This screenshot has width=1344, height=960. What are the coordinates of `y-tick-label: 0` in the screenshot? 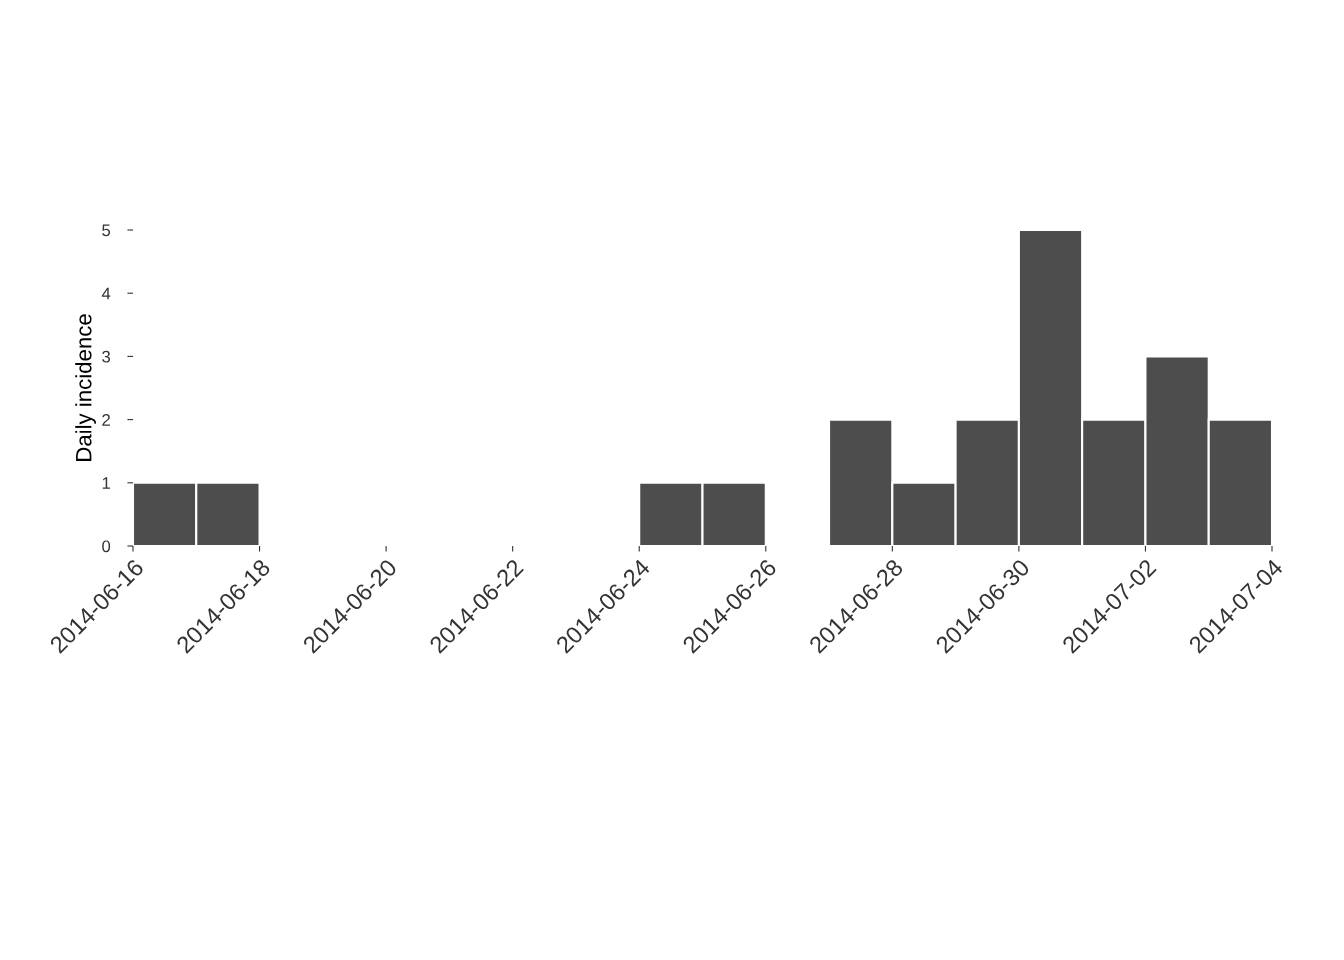 It's located at (106, 546).